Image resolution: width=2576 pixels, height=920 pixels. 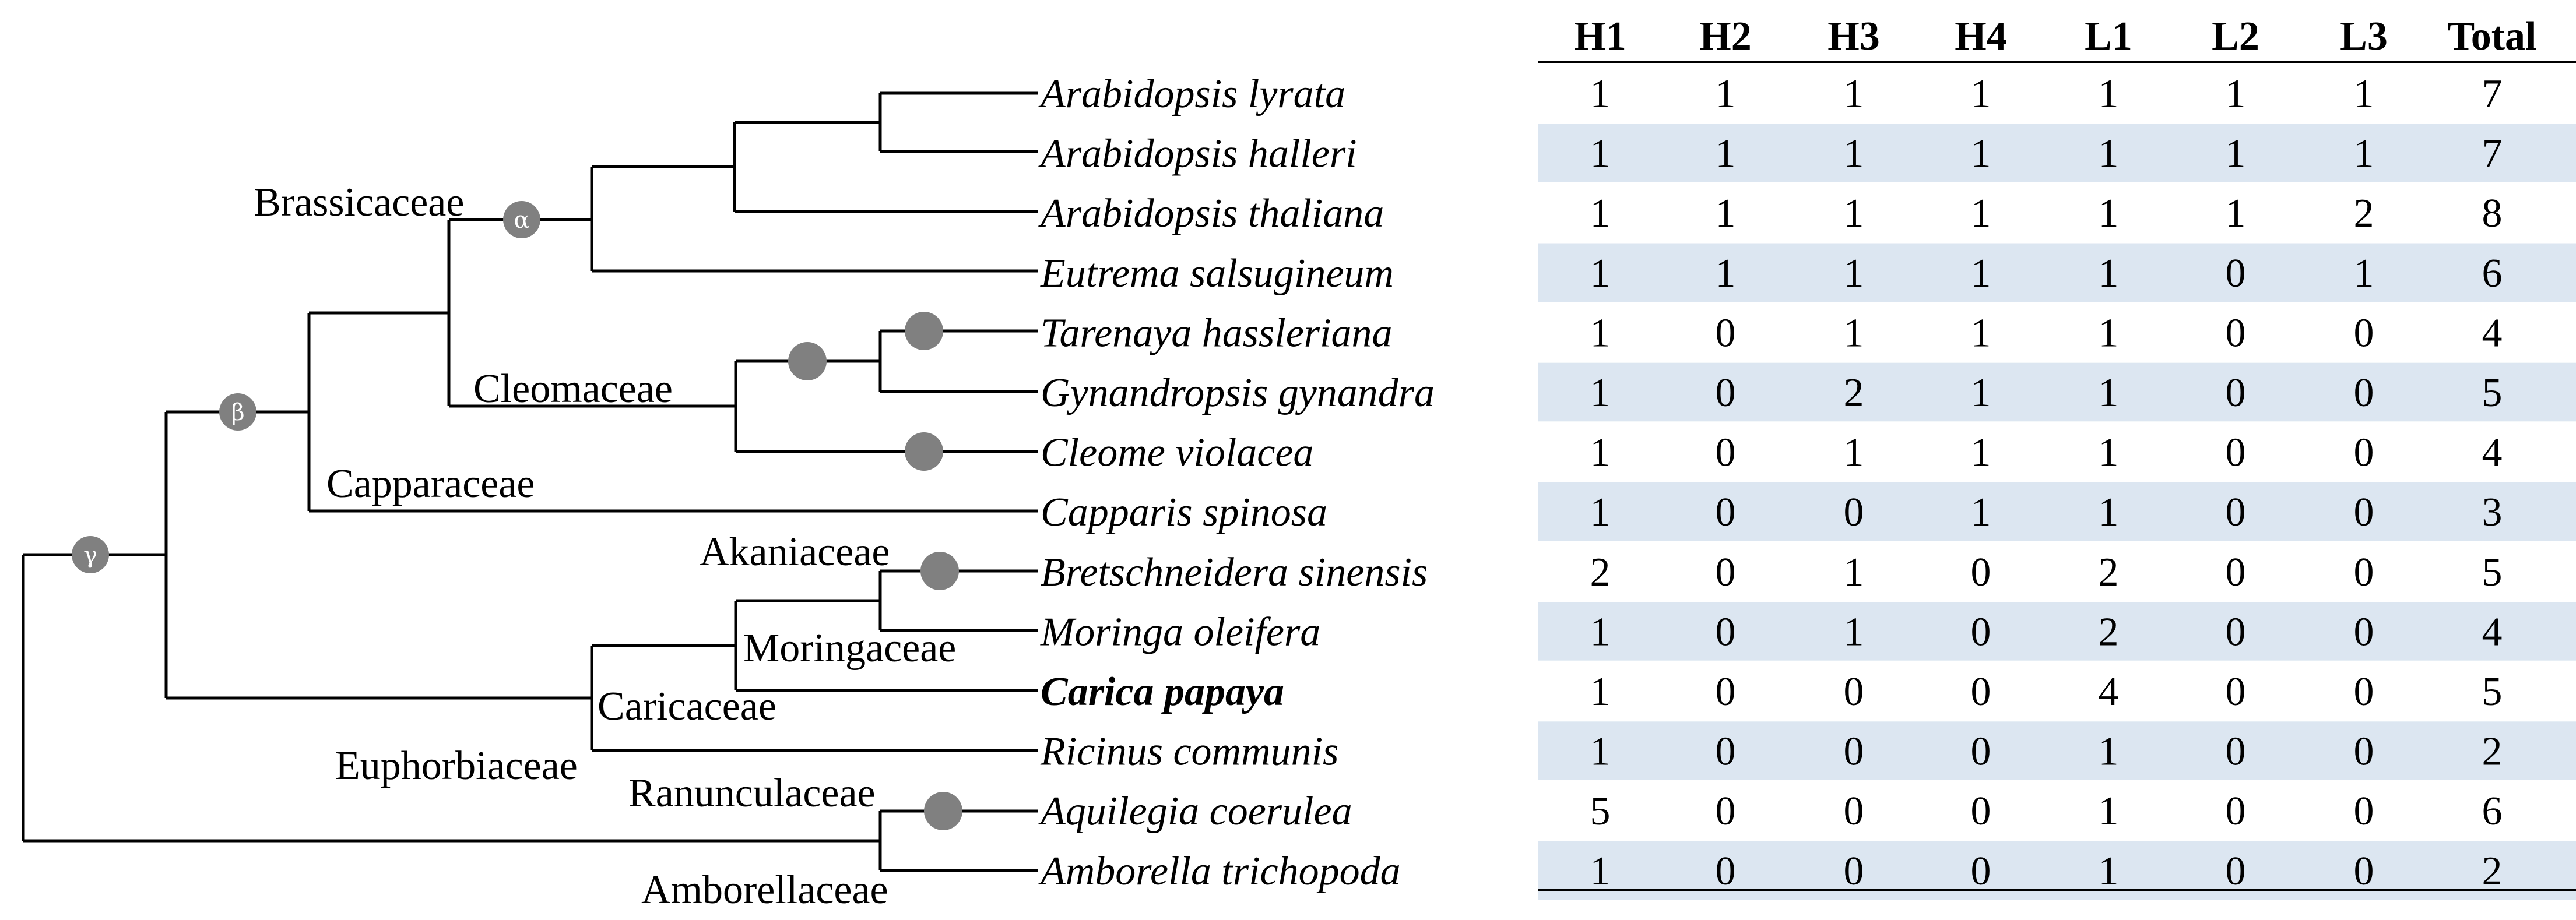 I want to click on table-cell-total: 8, so click(x=2492, y=213).